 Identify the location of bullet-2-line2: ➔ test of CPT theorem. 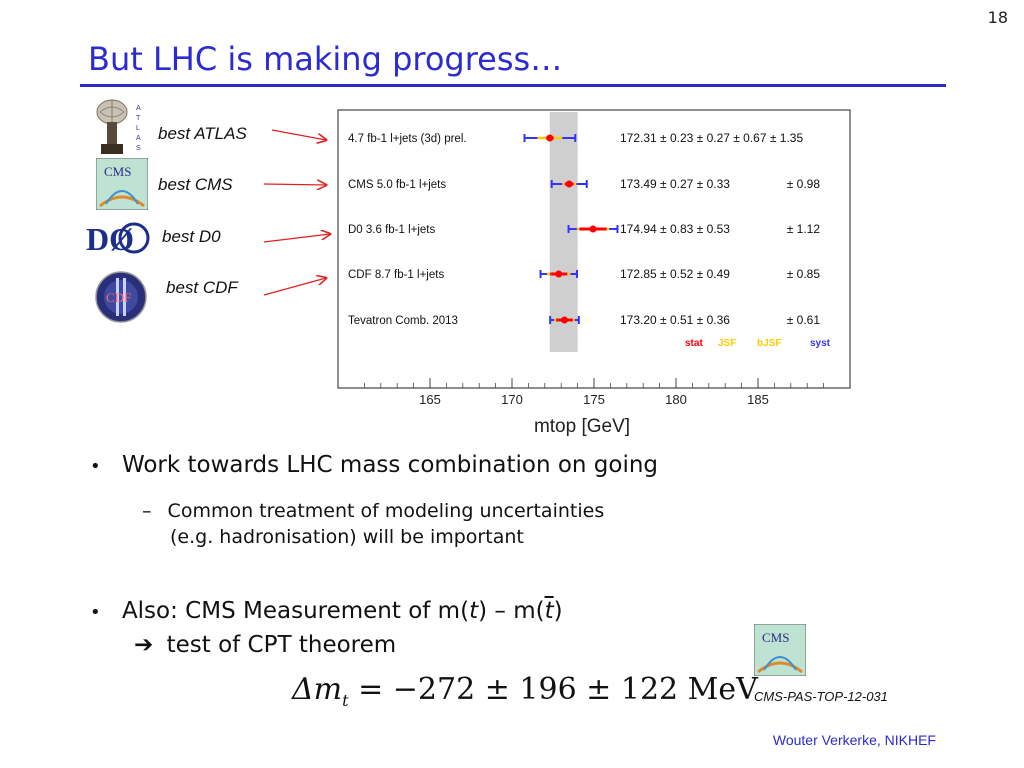
(384, 645).